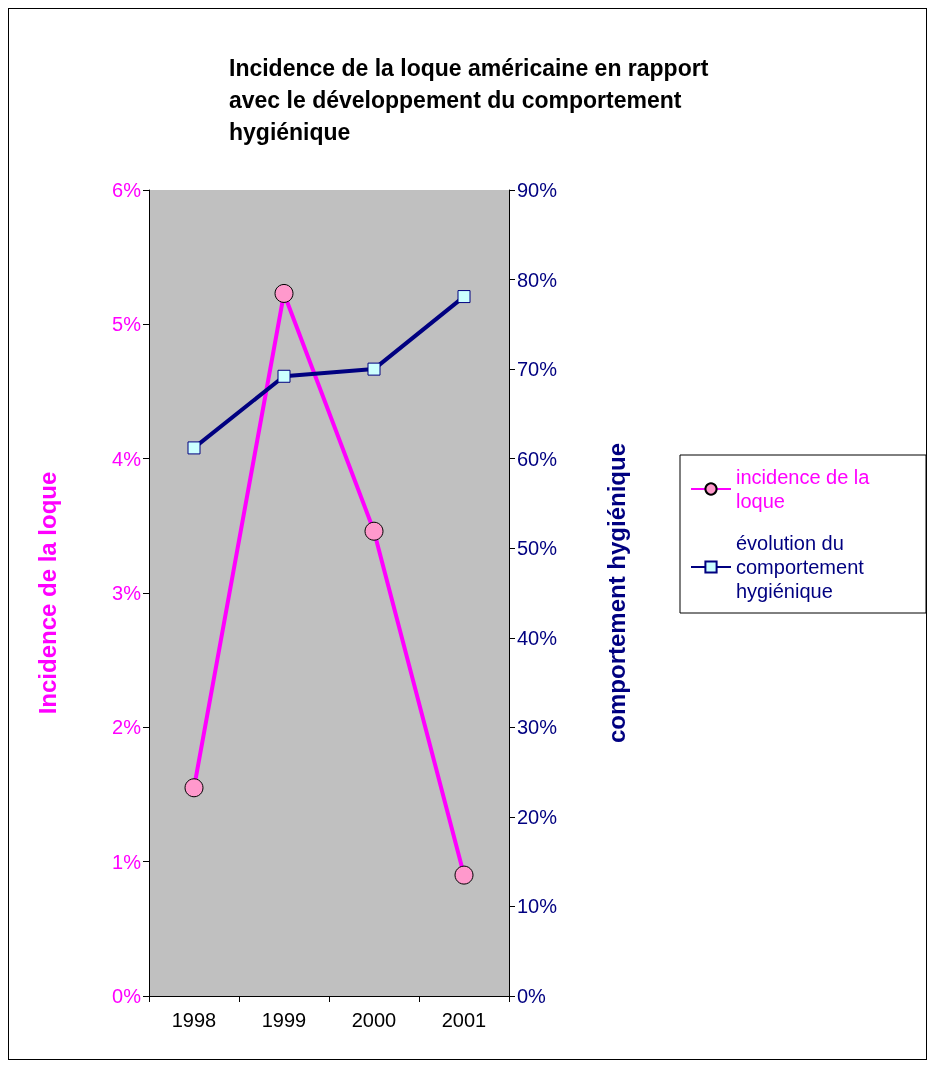 This screenshot has width=935, height=1068. What do you see at coordinates (803, 567) in the screenshot?
I see `legend-label: évolution du comportement hygiénique` at bounding box center [803, 567].